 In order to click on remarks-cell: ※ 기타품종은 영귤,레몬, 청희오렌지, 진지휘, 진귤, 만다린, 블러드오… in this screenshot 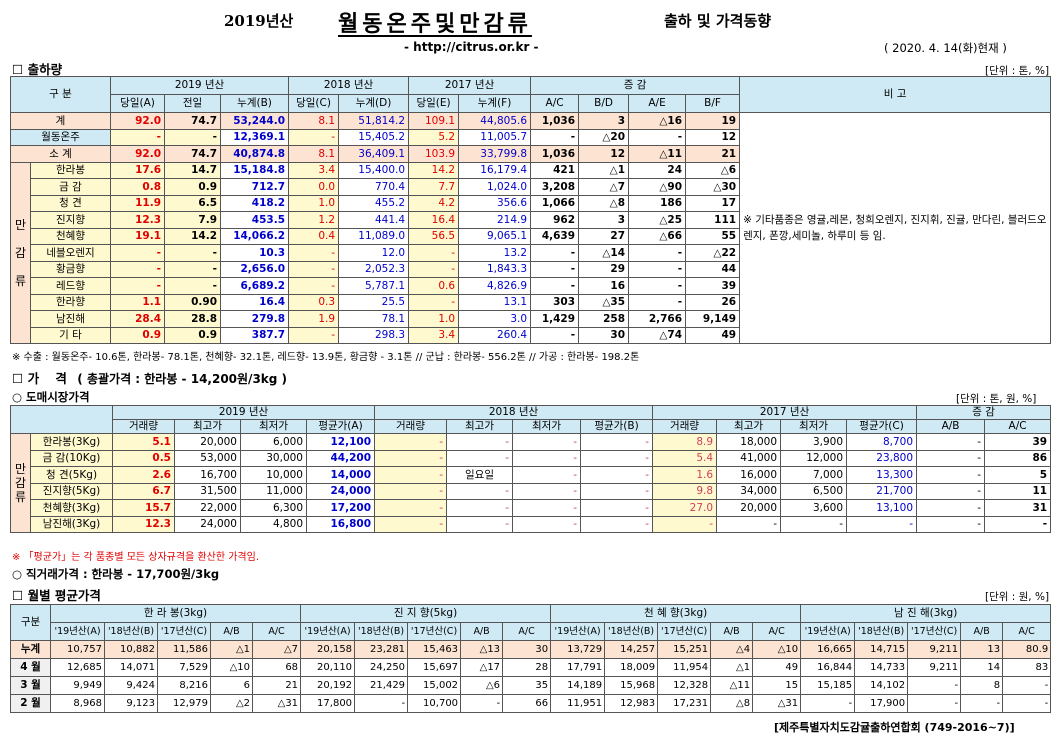, I will do `click(895, 228)`.